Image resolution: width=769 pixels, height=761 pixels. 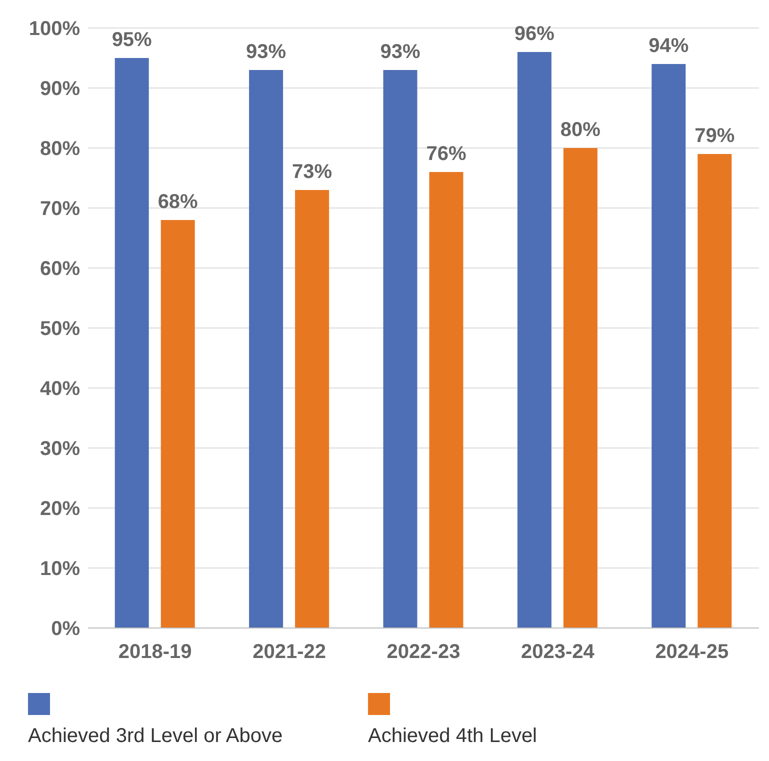 I want to click on x-tick-label: 2023-24, so click(x=558, y=652).